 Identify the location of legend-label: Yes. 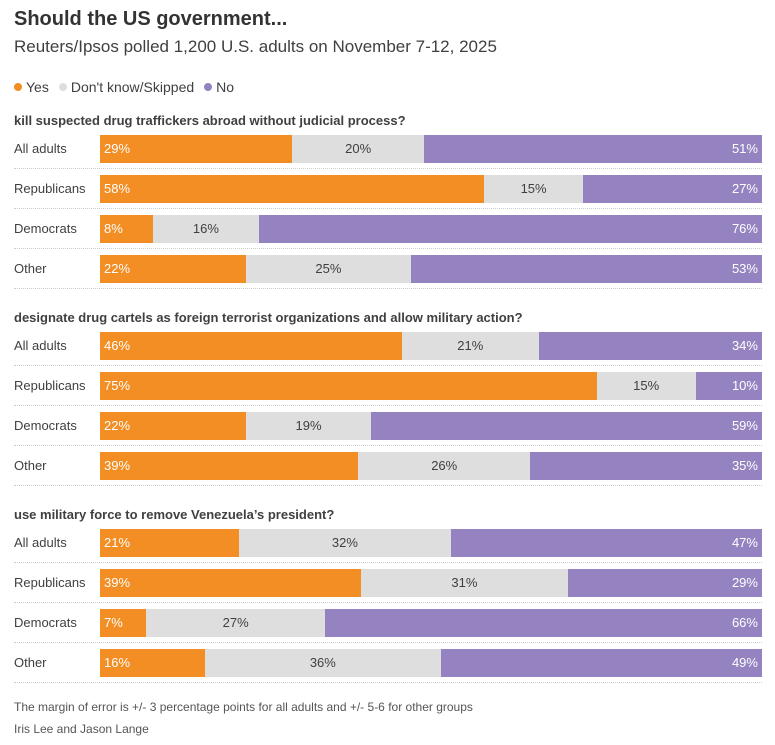
(37, 87).